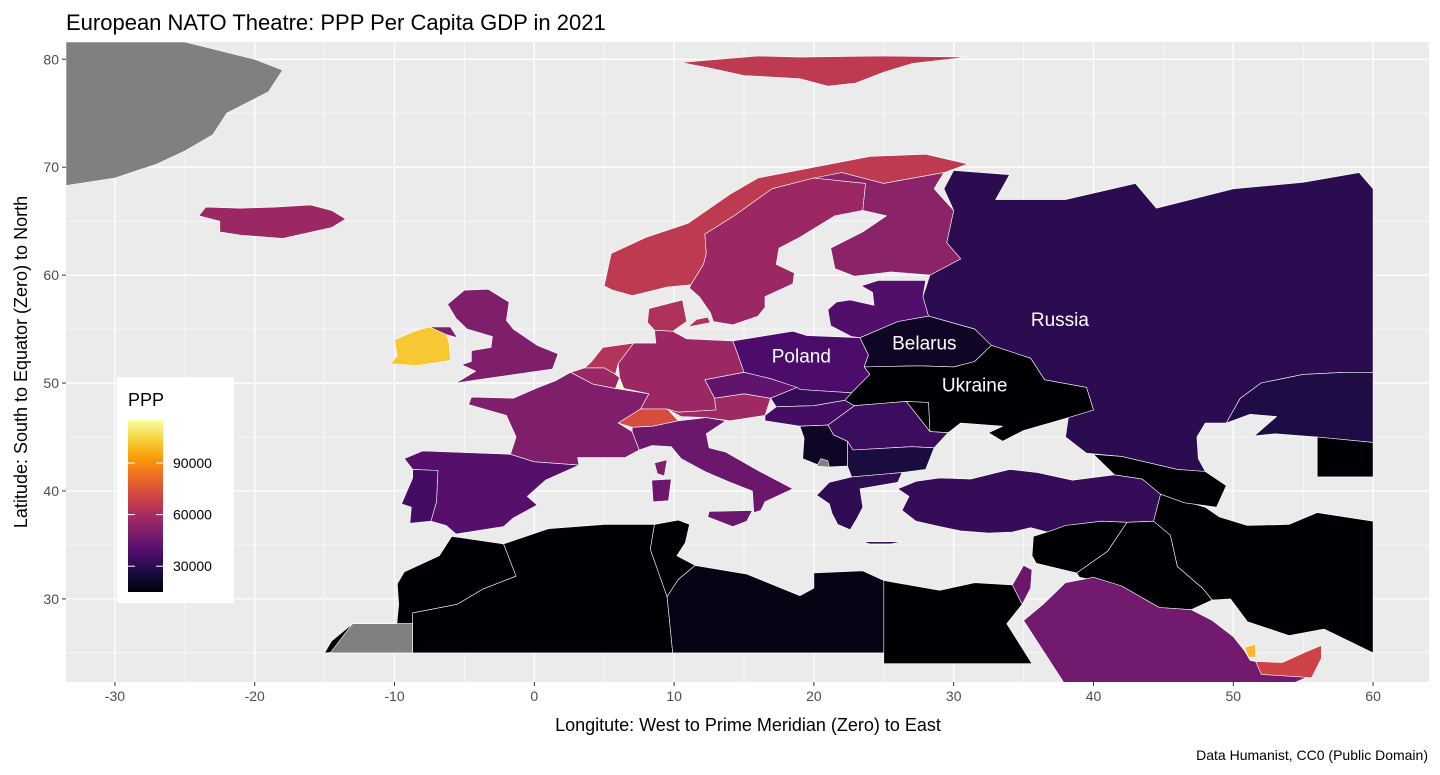 This screenshot has width=1440, height=775. What do you see at coordinates (54, 329) in the screenshot?
I see `y-axis-ticks: 30 40 50 60 70 80` at bounding box center [54, 329].